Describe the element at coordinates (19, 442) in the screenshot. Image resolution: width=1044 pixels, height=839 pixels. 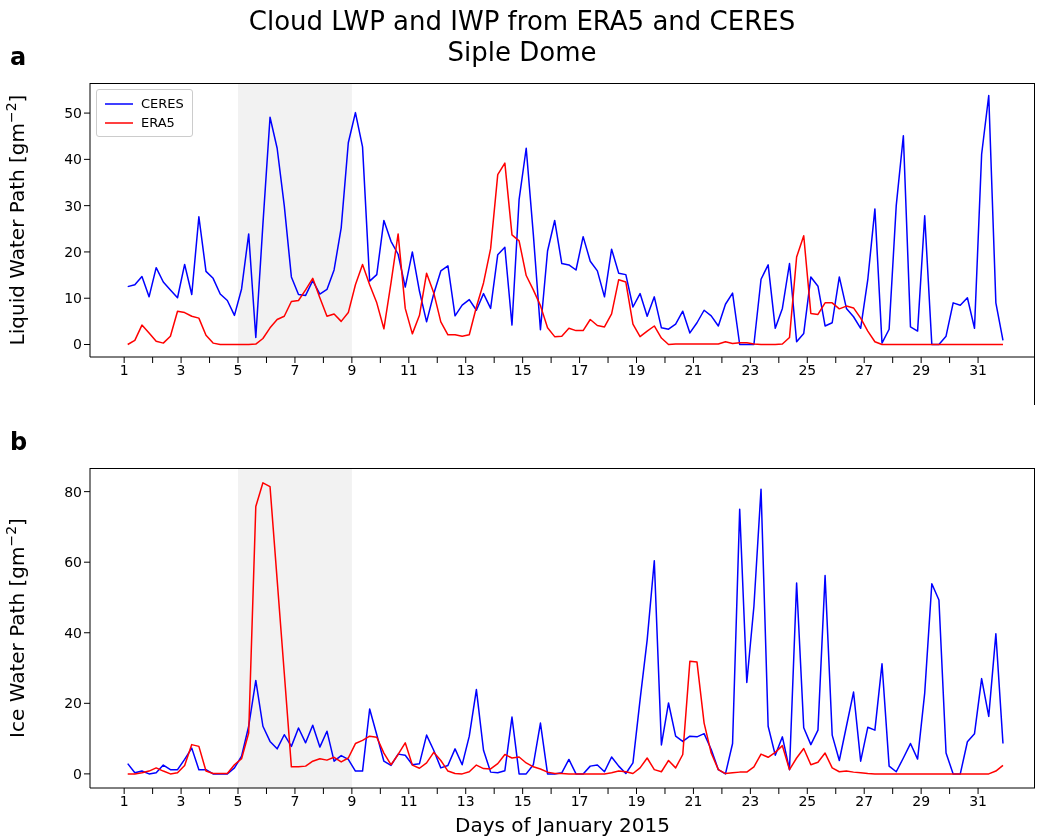
I see `text: b` at that location.